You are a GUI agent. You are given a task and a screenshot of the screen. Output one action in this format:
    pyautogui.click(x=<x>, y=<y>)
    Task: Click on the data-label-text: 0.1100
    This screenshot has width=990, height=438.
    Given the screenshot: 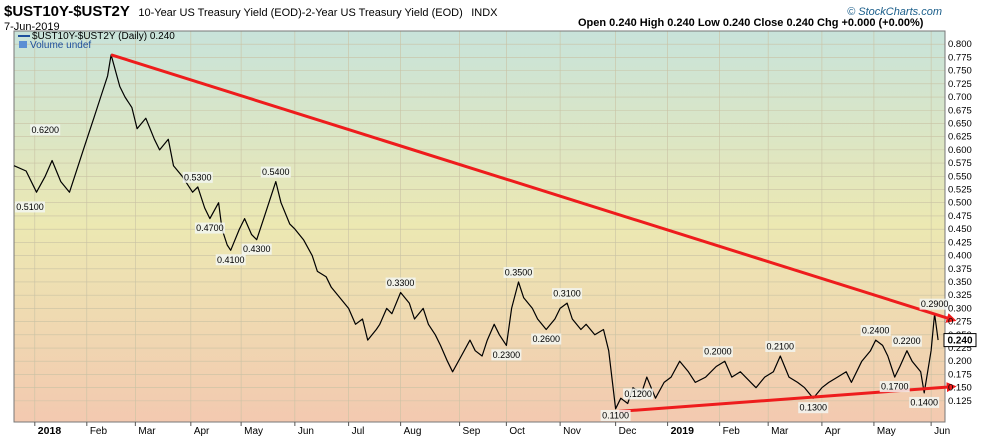 What is the action you would take?
    pyautogui.click(x=615, y=416)
    